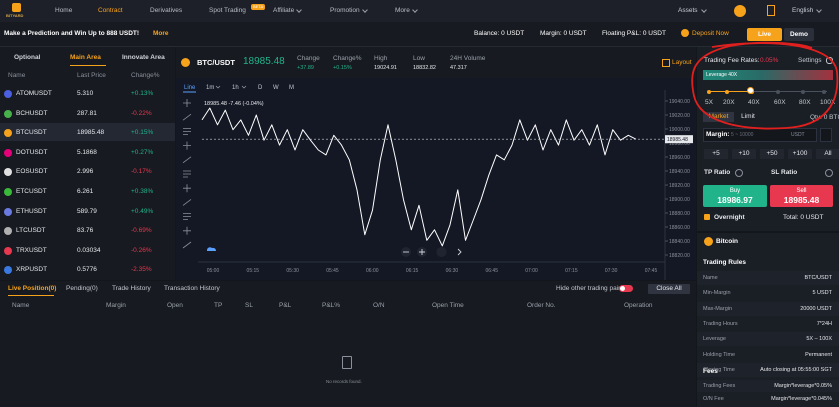  What do you see at coordinates (31, 211) in the screenshot?
I see `pair-name: ETHUSDT` at bounding box center [31, 211].